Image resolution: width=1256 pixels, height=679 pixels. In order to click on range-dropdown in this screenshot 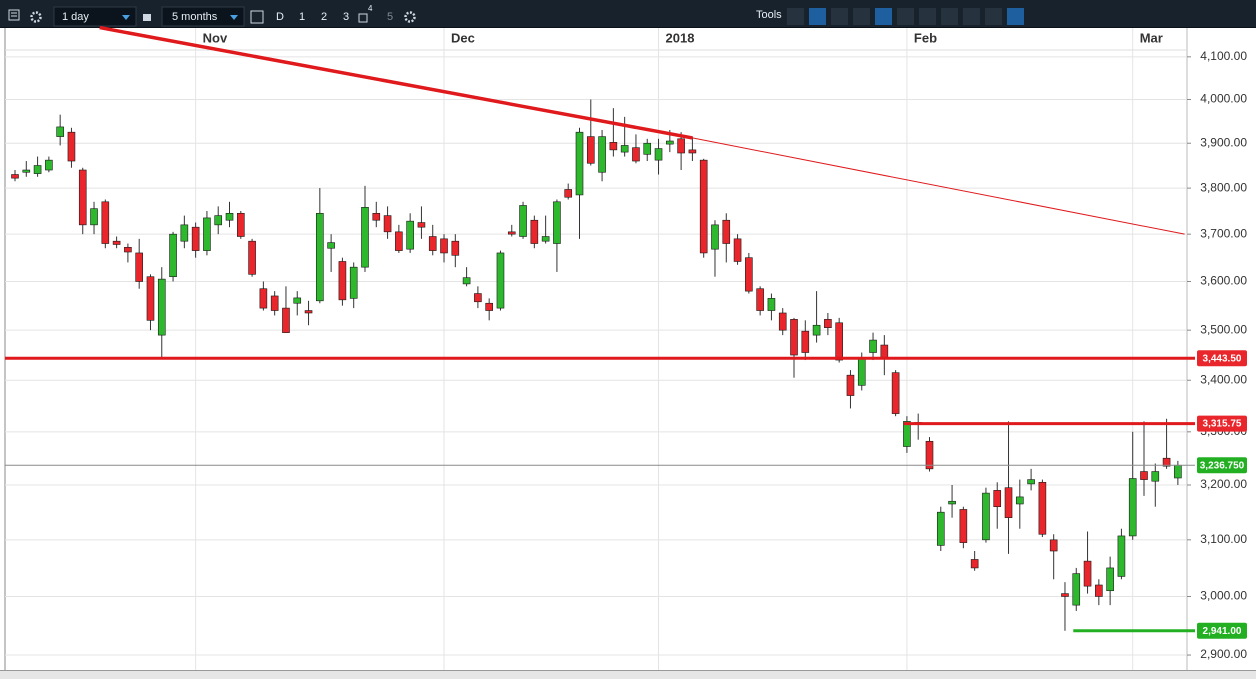, I will do `click(203, 16)`.